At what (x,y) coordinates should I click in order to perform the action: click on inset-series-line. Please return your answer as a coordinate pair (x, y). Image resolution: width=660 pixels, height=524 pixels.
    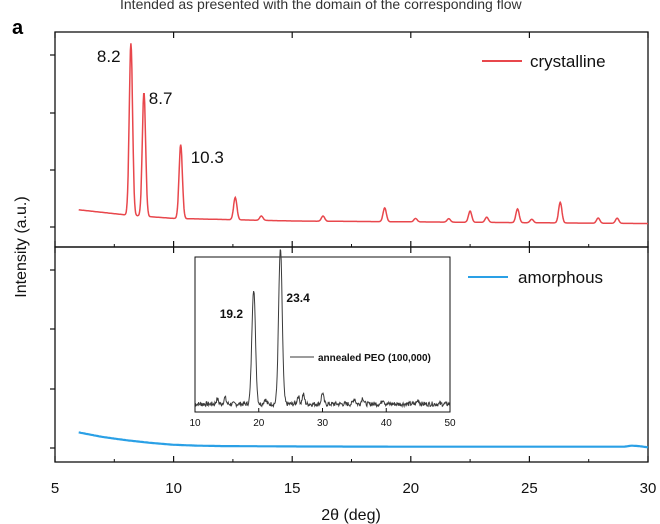
    Looking at the image, I should click on (322, 329).